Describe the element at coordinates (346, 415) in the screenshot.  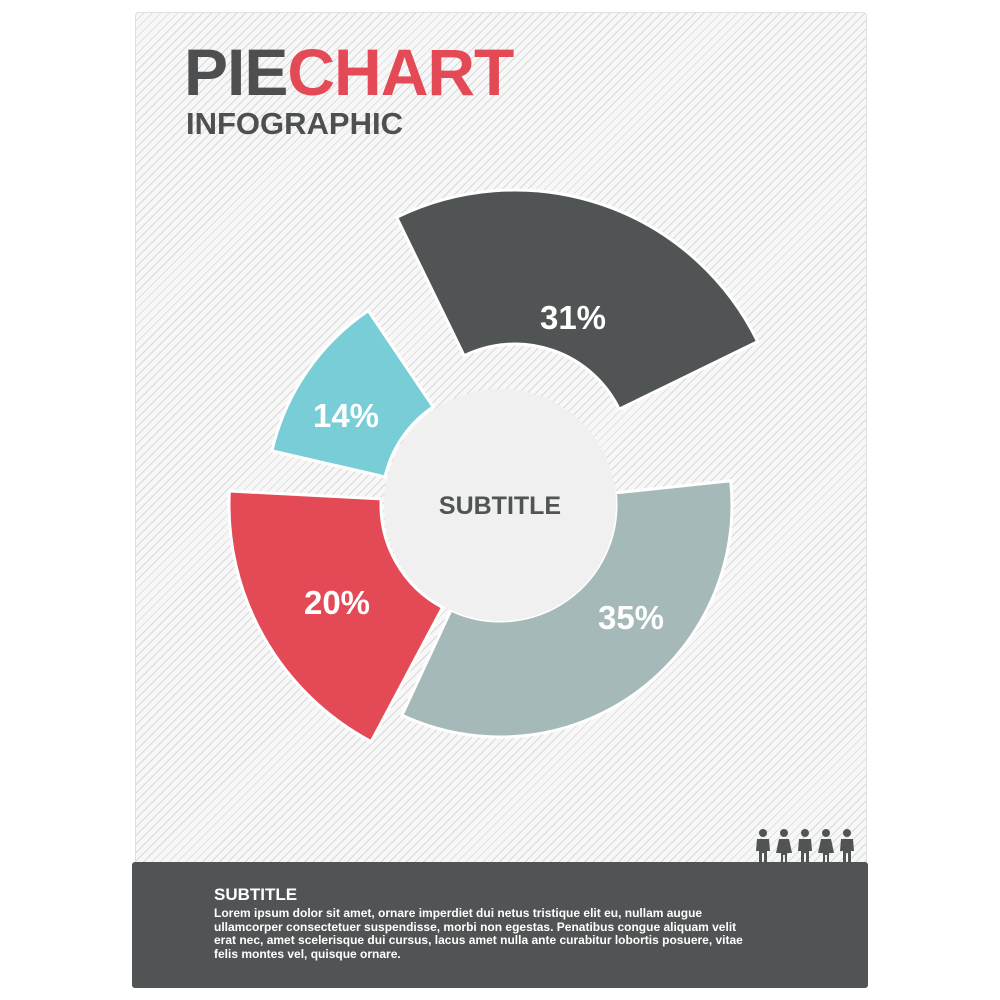
I see `slice-label-14: 14%` at that location.